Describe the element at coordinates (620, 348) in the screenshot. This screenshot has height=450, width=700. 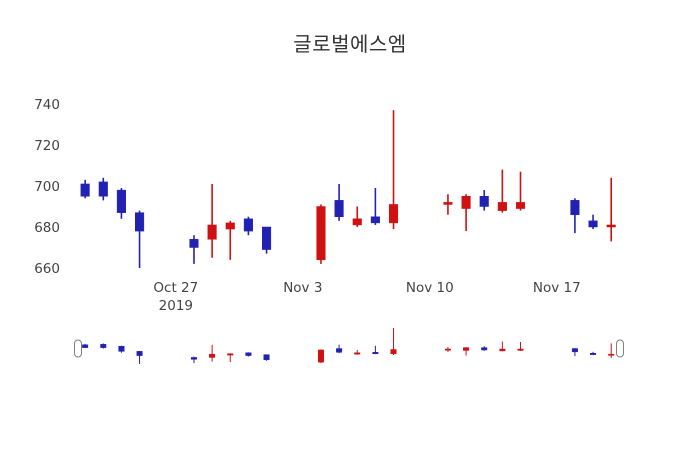
I see `rangeslider-handle-right` at that location.